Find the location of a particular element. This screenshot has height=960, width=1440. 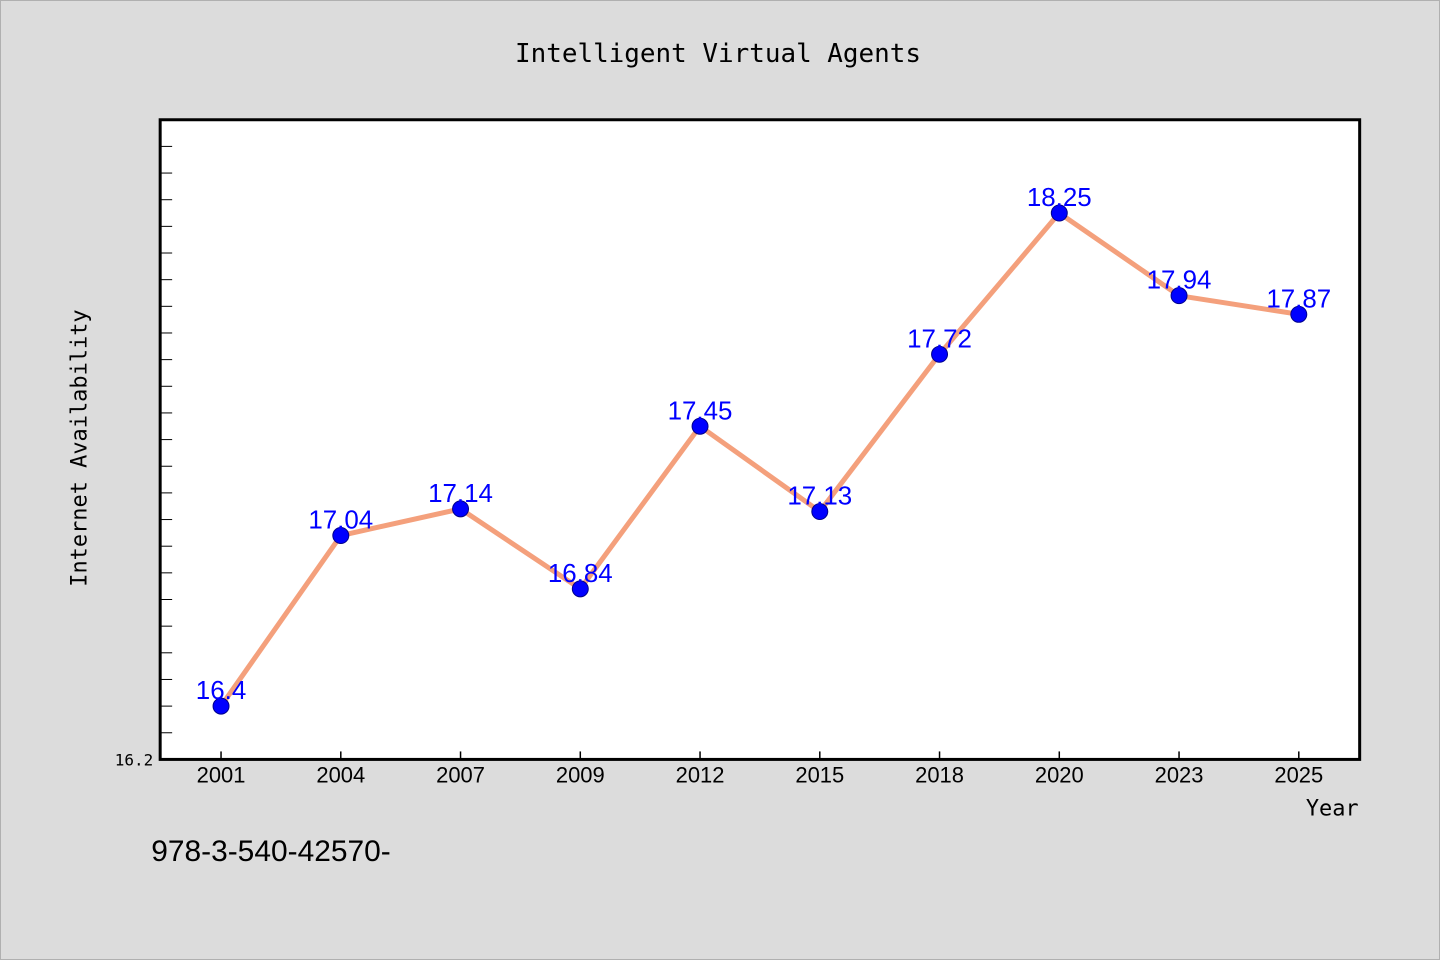

data-label: 17.87 is located at coordinates (1298, 299).